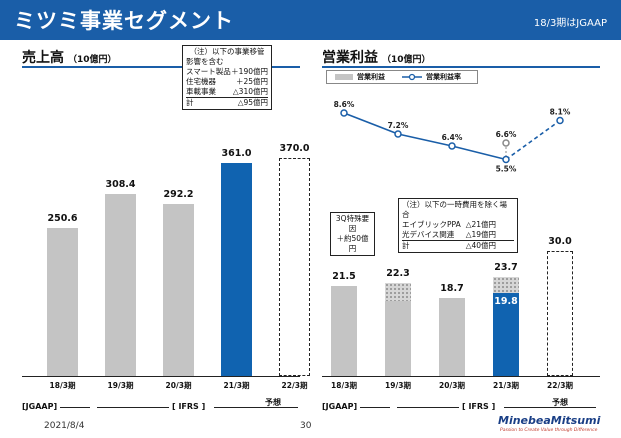  I want to click on profit-axis, so click(461, 376).